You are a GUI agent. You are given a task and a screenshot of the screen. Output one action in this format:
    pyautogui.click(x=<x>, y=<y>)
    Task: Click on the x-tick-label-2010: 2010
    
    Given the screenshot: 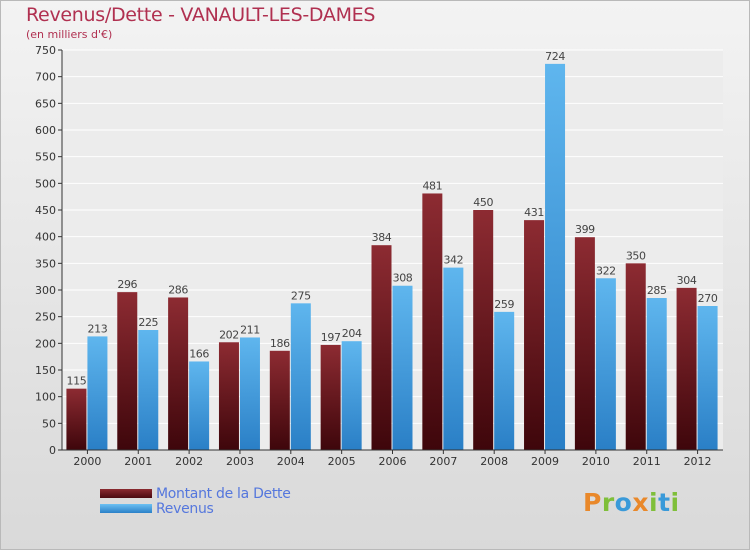 What is the action you would take?
    pyautogui.click(x=596, y=461)
    